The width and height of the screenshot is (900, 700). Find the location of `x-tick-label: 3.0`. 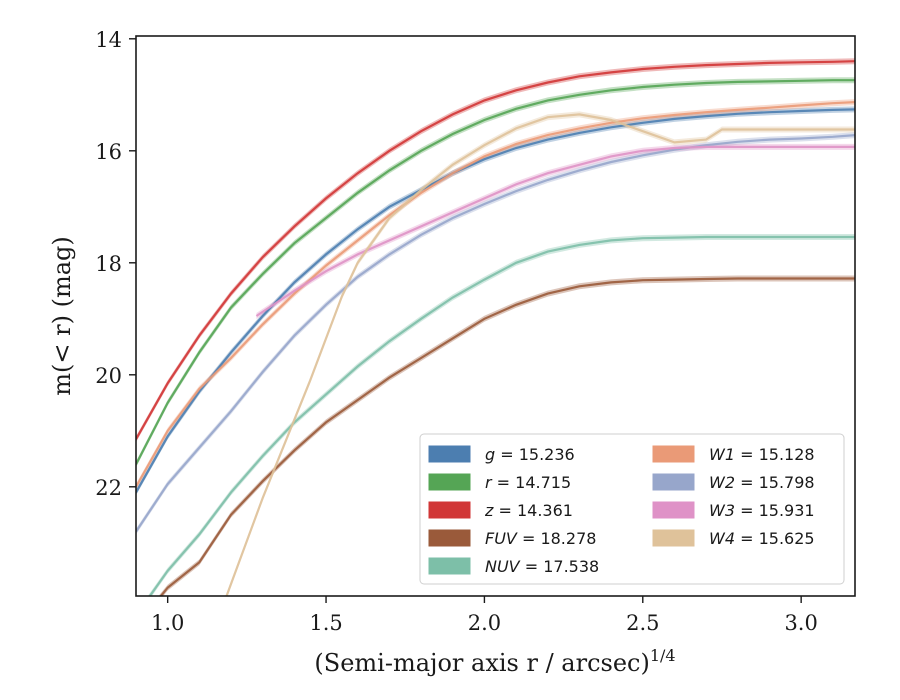

x-tick-label: 3.0 is located at coordinates (800, 623).